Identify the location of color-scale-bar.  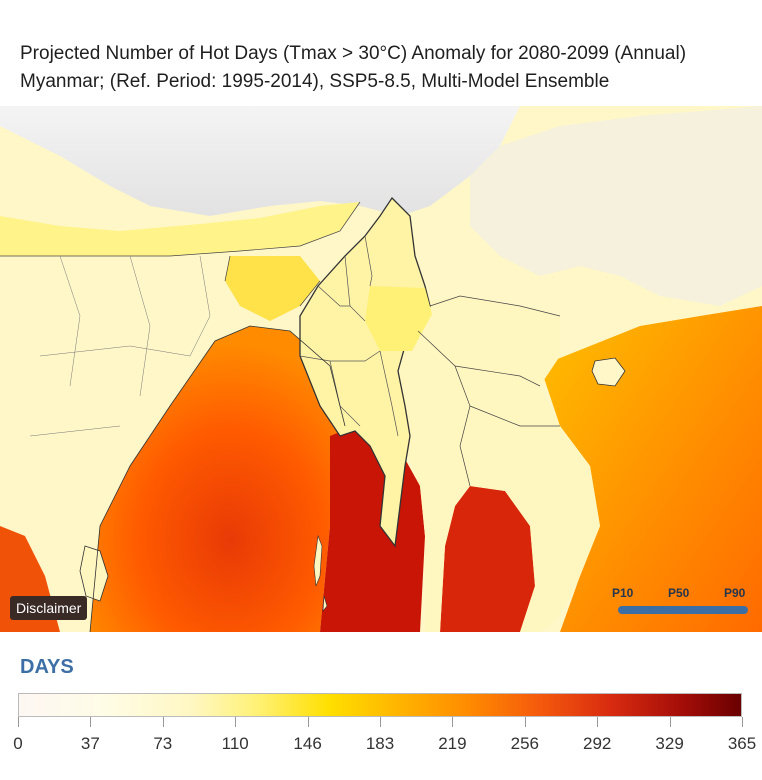
(380, 705).